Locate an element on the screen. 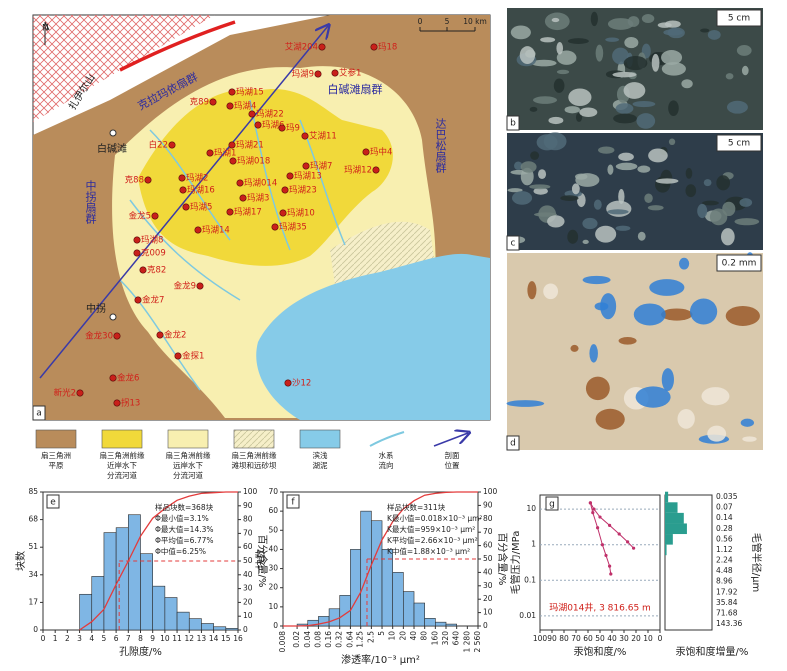 The image size is (787, 671). well-label: 玛湖14 is located at coordinates (216, 231).